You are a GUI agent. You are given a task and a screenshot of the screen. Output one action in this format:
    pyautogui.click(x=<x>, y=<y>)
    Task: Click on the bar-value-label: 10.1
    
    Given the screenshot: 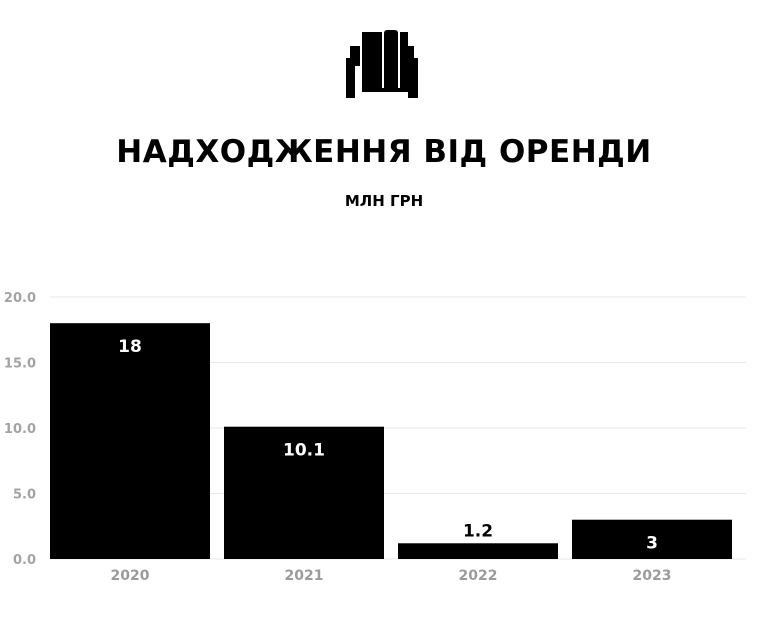 What is the action you would take?
    pyautogui.click(x=304, y=451)
    